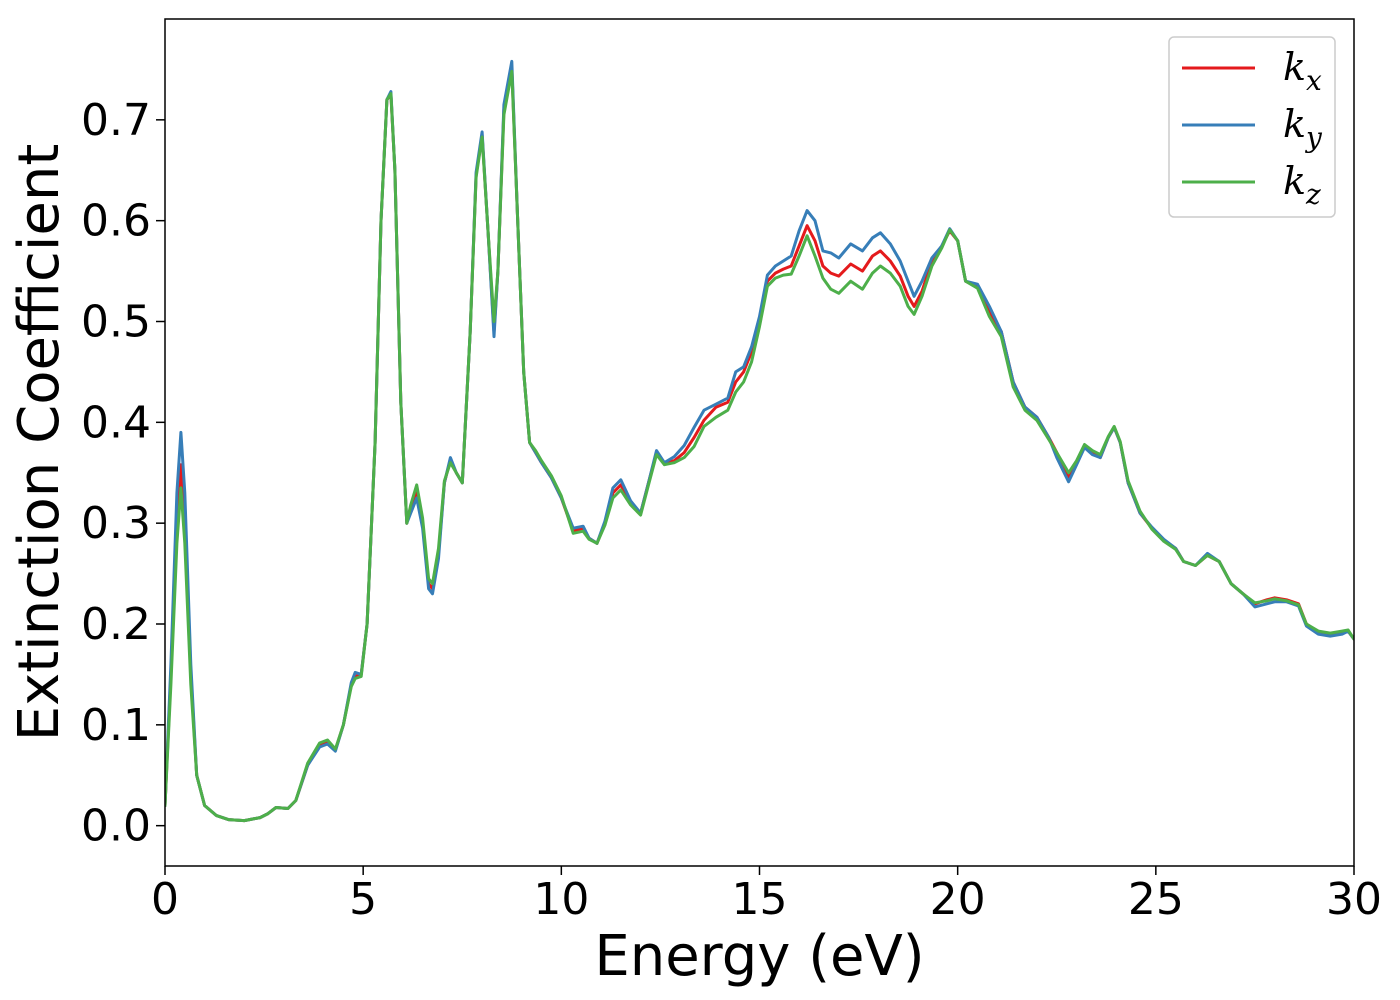 This screenshot has width=1400, height=1000. I want to click on x-tick-label: 5, so click(363, 899).